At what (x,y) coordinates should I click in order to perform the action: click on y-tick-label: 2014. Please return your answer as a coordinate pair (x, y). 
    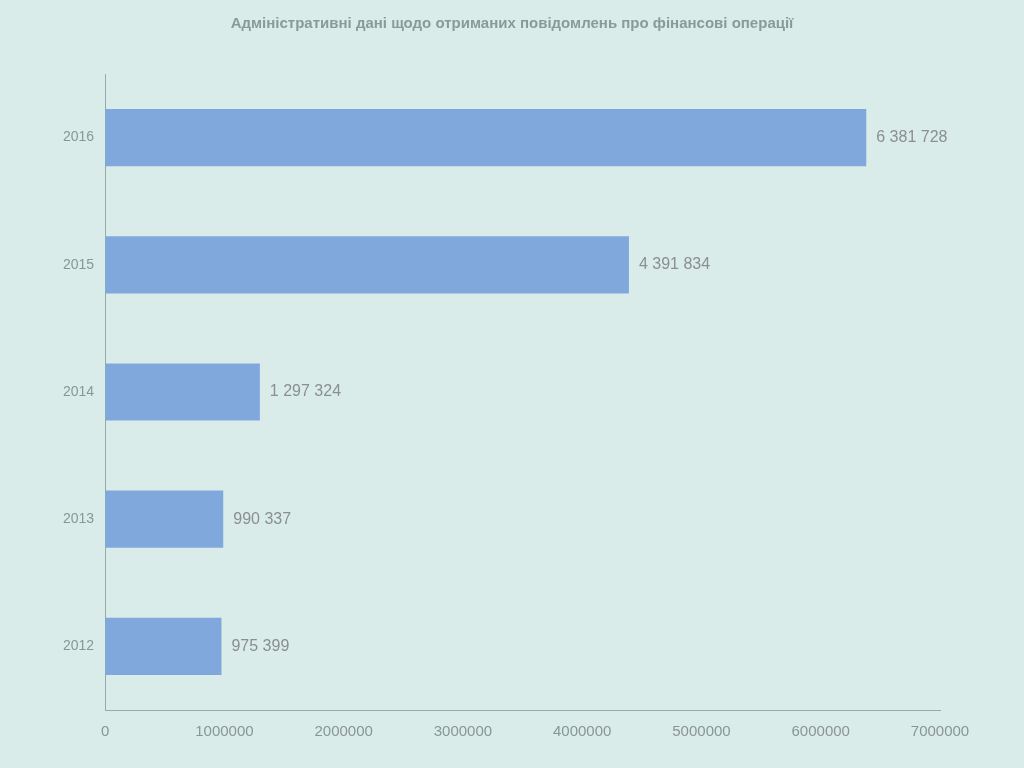
    Looking at the image, I should click on (78, 390).